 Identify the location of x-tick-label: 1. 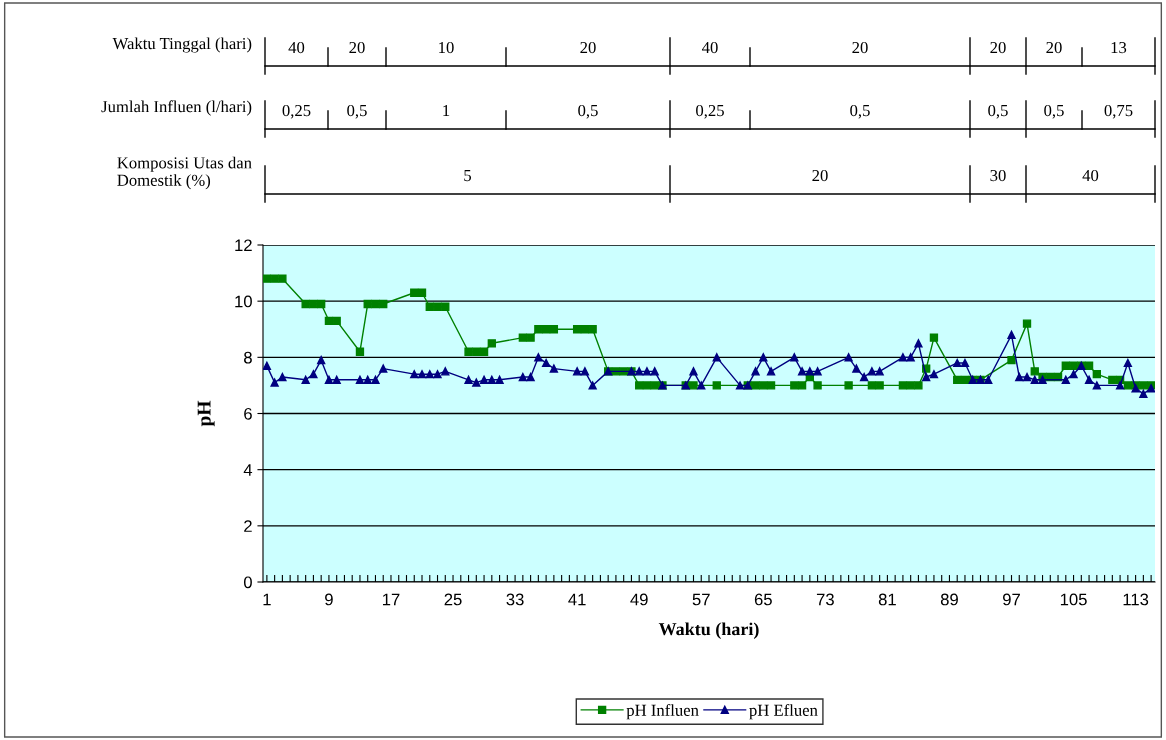
(267, 599).